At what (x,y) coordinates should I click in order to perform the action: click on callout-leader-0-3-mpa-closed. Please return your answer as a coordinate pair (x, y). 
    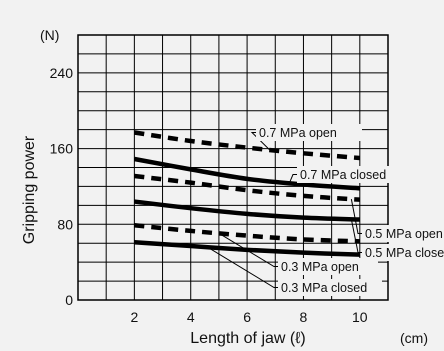
    Looking at the image, I should click on (242, 267).